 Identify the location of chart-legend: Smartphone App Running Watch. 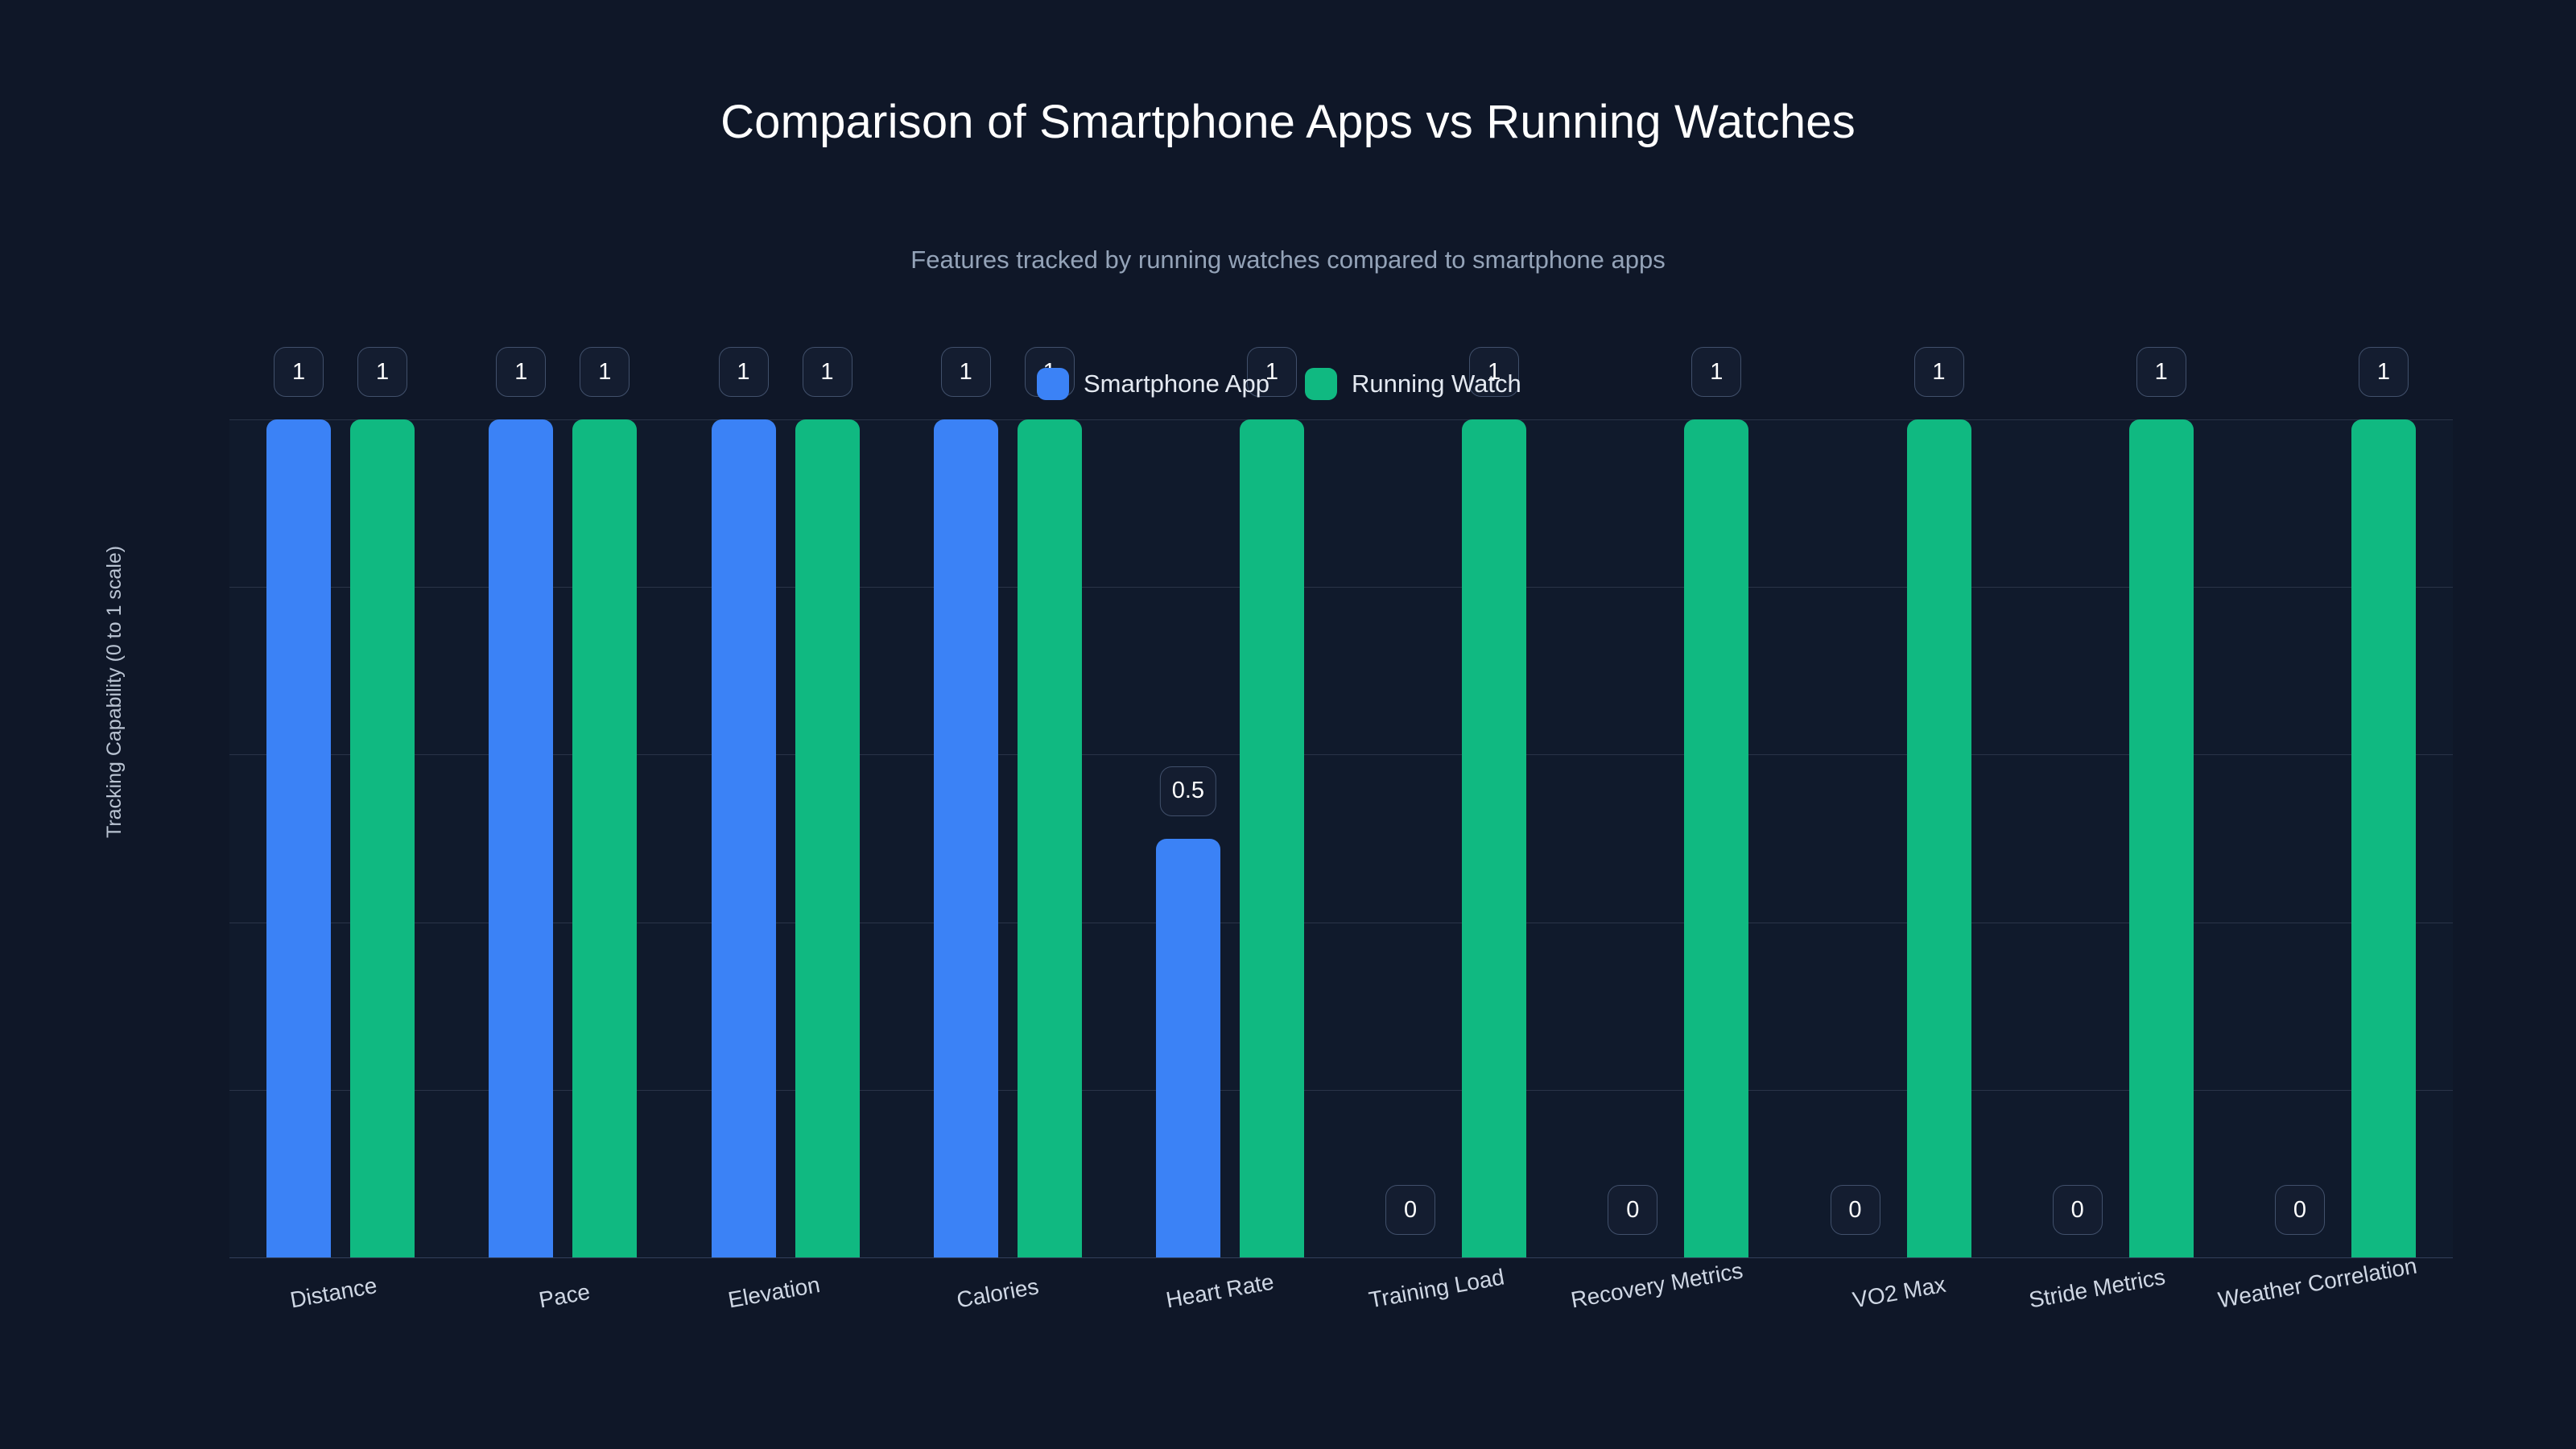
(1279, 384).